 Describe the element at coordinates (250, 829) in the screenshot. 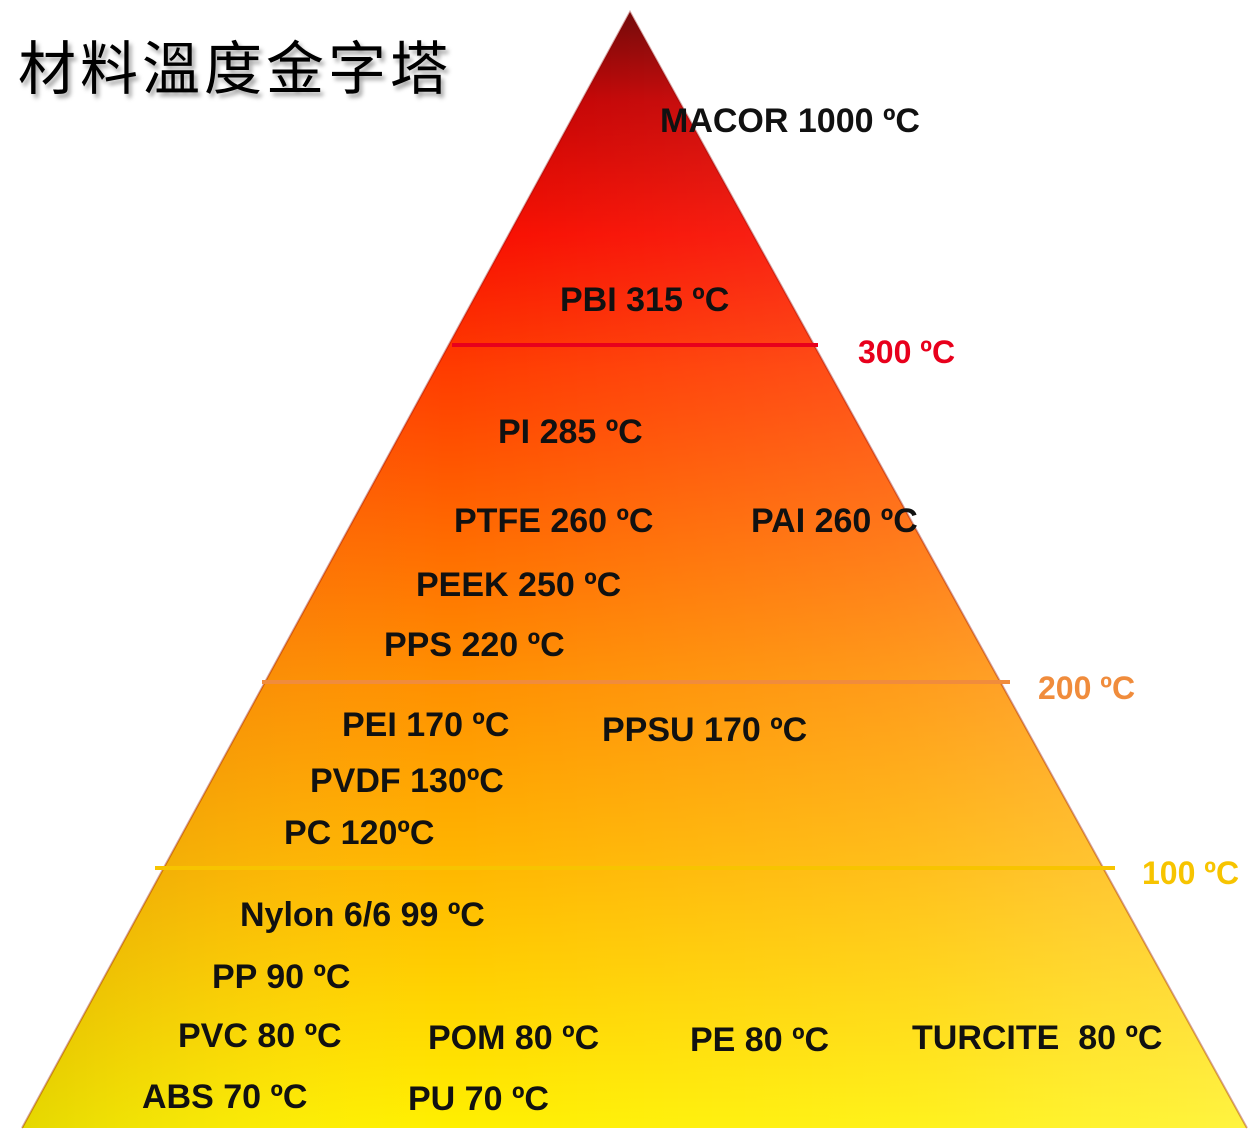

I see `material-ball-pc` at that location.